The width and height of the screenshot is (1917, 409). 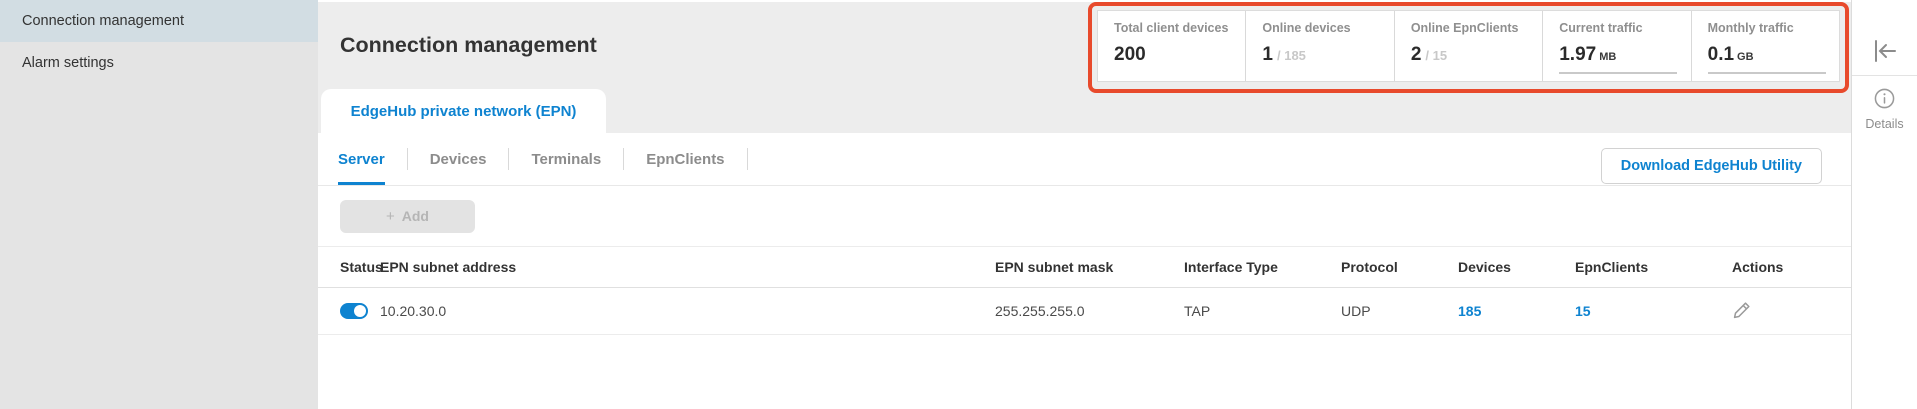 I want to click on devices-count-link: 185, so click(x=1470, y=311).